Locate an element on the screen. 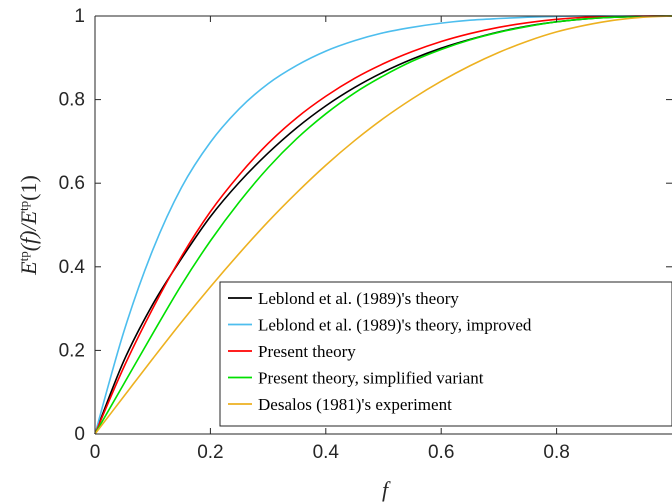 This screenshot has height=504, width=672. y-tick-label: 0.8 is located at coordinates (72, 100).